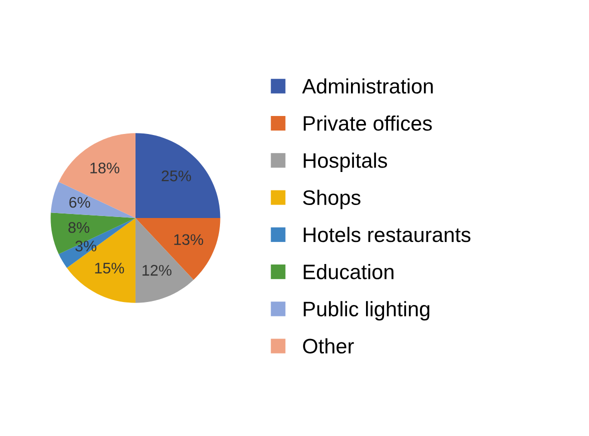 The width and height of the screenshot is (589, 436). What do you see at coordinates (79, 202) in the screenshot?
I see `data-label: 6%` at bounding box center [79, 202].